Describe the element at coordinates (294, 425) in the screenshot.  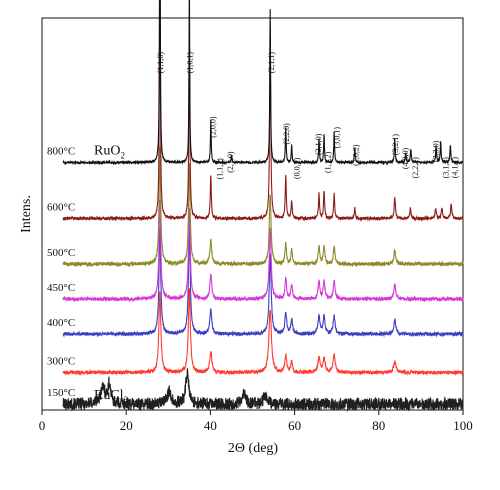
I see `x-tick-label-3: 60` at that location.